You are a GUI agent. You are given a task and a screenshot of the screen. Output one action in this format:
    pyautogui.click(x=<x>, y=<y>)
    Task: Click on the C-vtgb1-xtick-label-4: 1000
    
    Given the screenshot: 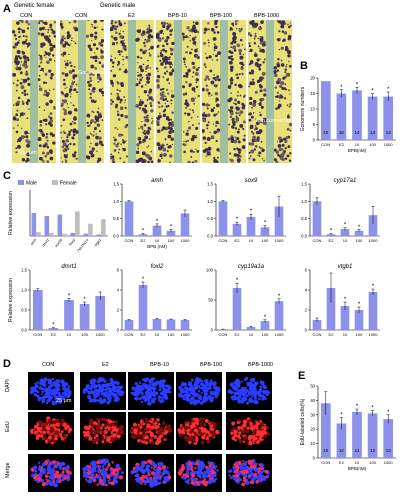 What is the action you would take?
    pyautogui.click(x=374, y=334)
    